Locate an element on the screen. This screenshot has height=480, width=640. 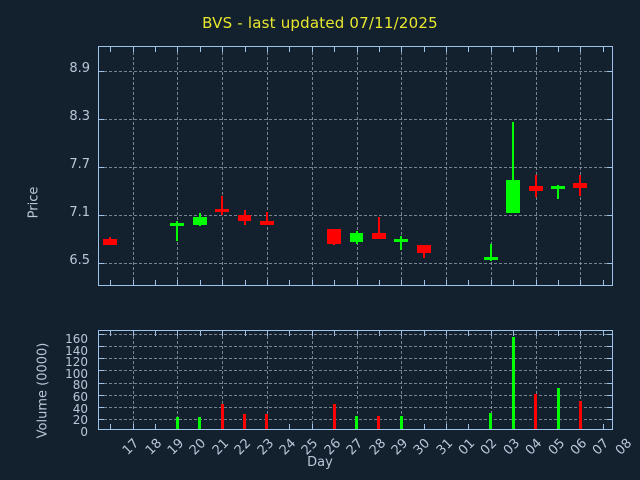
price-tick-label: 8.3 is located at coordinates (79, 116).